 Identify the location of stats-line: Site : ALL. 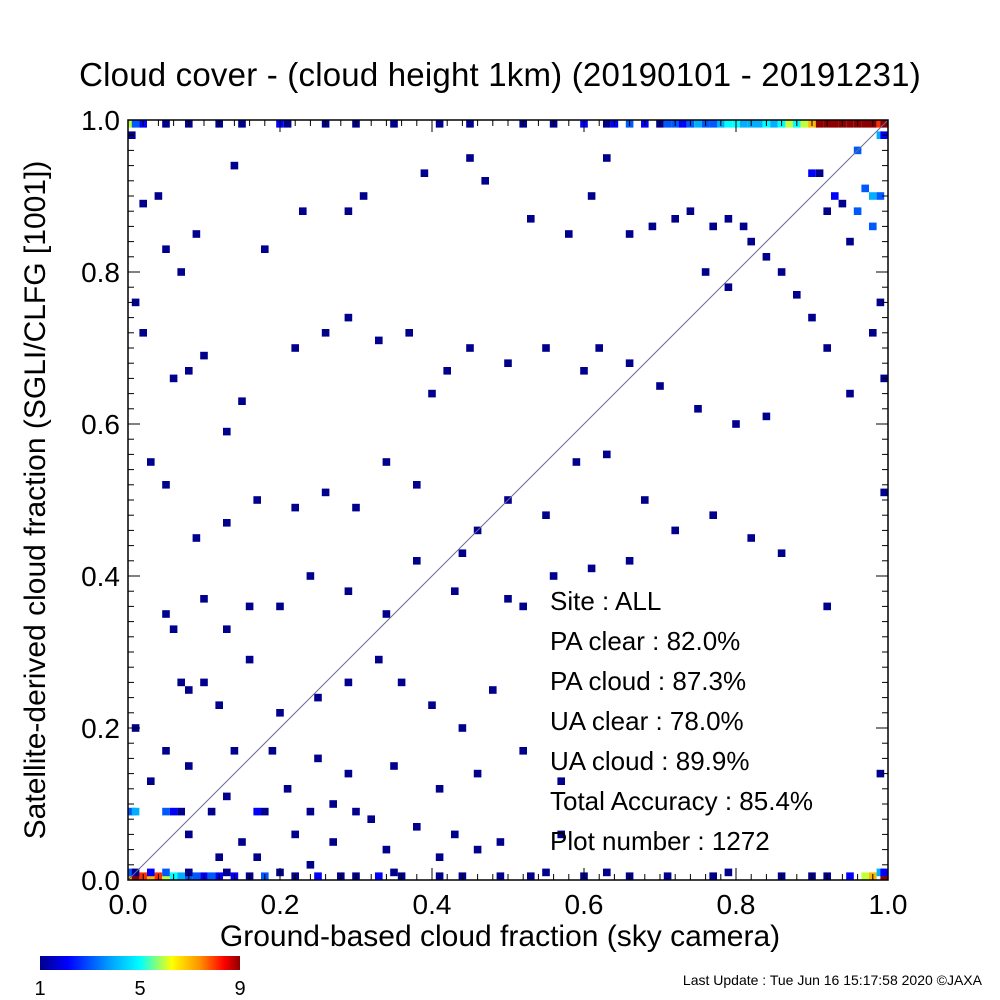
(605, 601).